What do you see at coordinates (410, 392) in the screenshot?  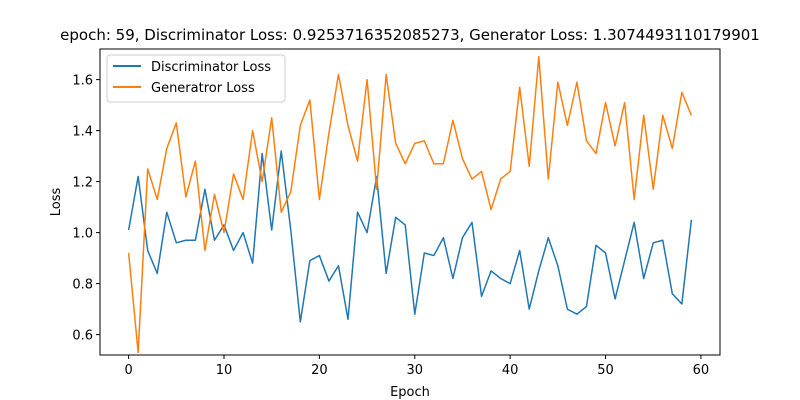 I see `x-axis-label: Epoch` at bounding box center [410, 392].